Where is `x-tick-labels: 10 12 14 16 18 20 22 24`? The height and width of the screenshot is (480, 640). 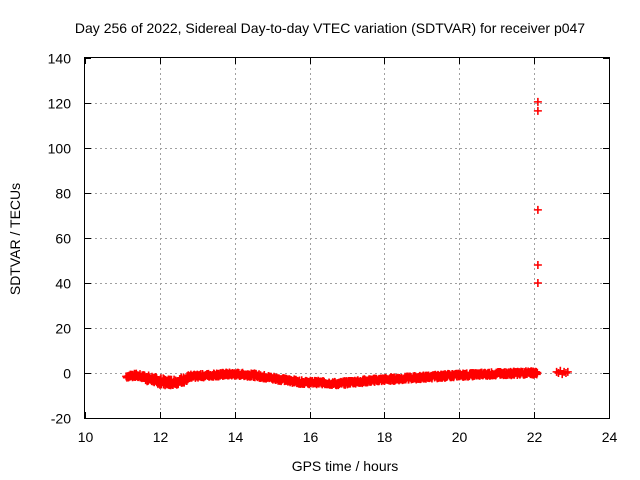 x-tick-labels: 10 12 14 16 18 20 22 24 is located at coordinates (348, 437).